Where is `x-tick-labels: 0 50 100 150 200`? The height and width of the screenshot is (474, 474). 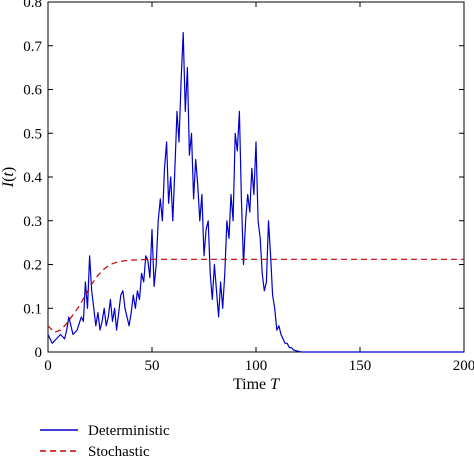 x-tick-labels: 0 50 100 150 200 is located at coordinates (259, 366).